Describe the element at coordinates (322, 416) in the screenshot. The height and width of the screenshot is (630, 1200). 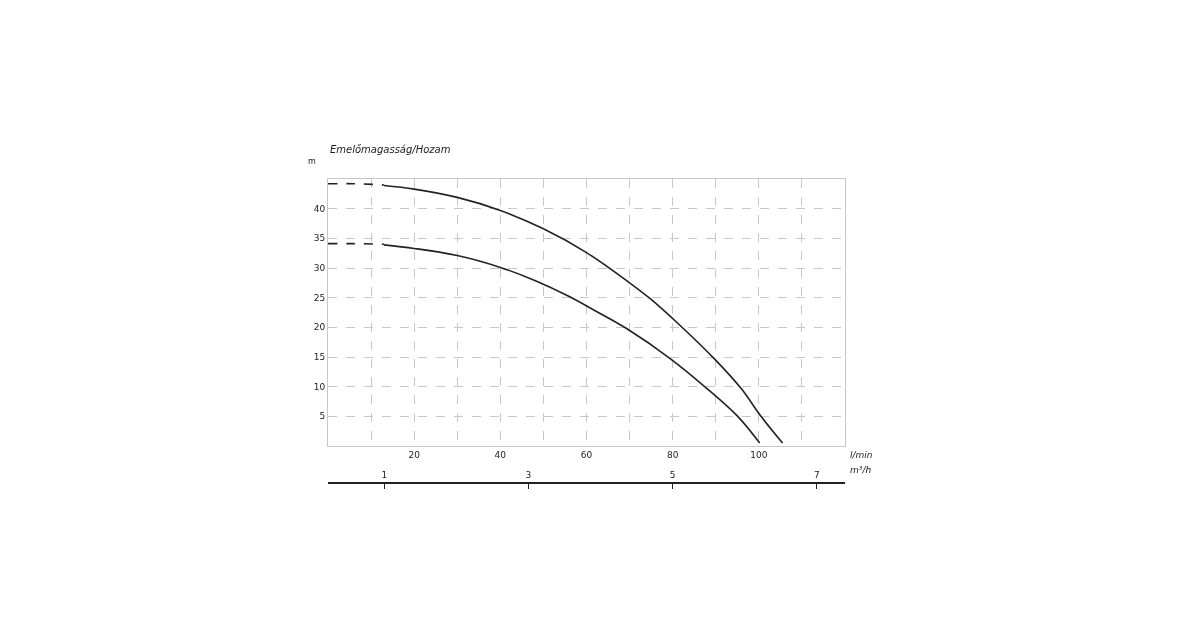
I see `y-tick-label: 5` at that location.